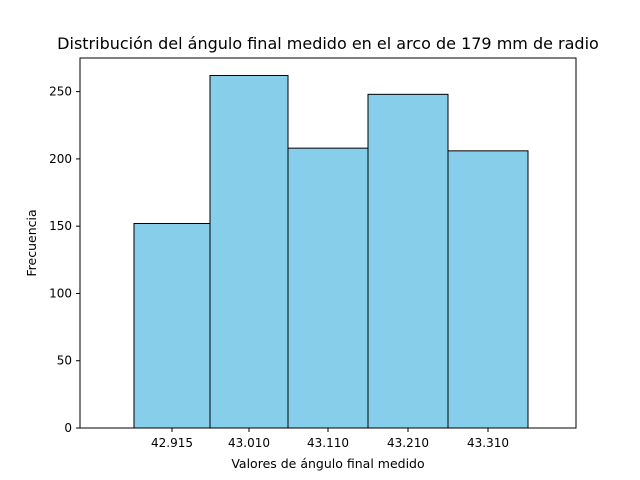 The height and width of the screenshot is (480, 640). What do you see at coordinates (488, 443) in the screenshot?
I see `x-tick-label: 43.310` at bounding box center [488, 443].